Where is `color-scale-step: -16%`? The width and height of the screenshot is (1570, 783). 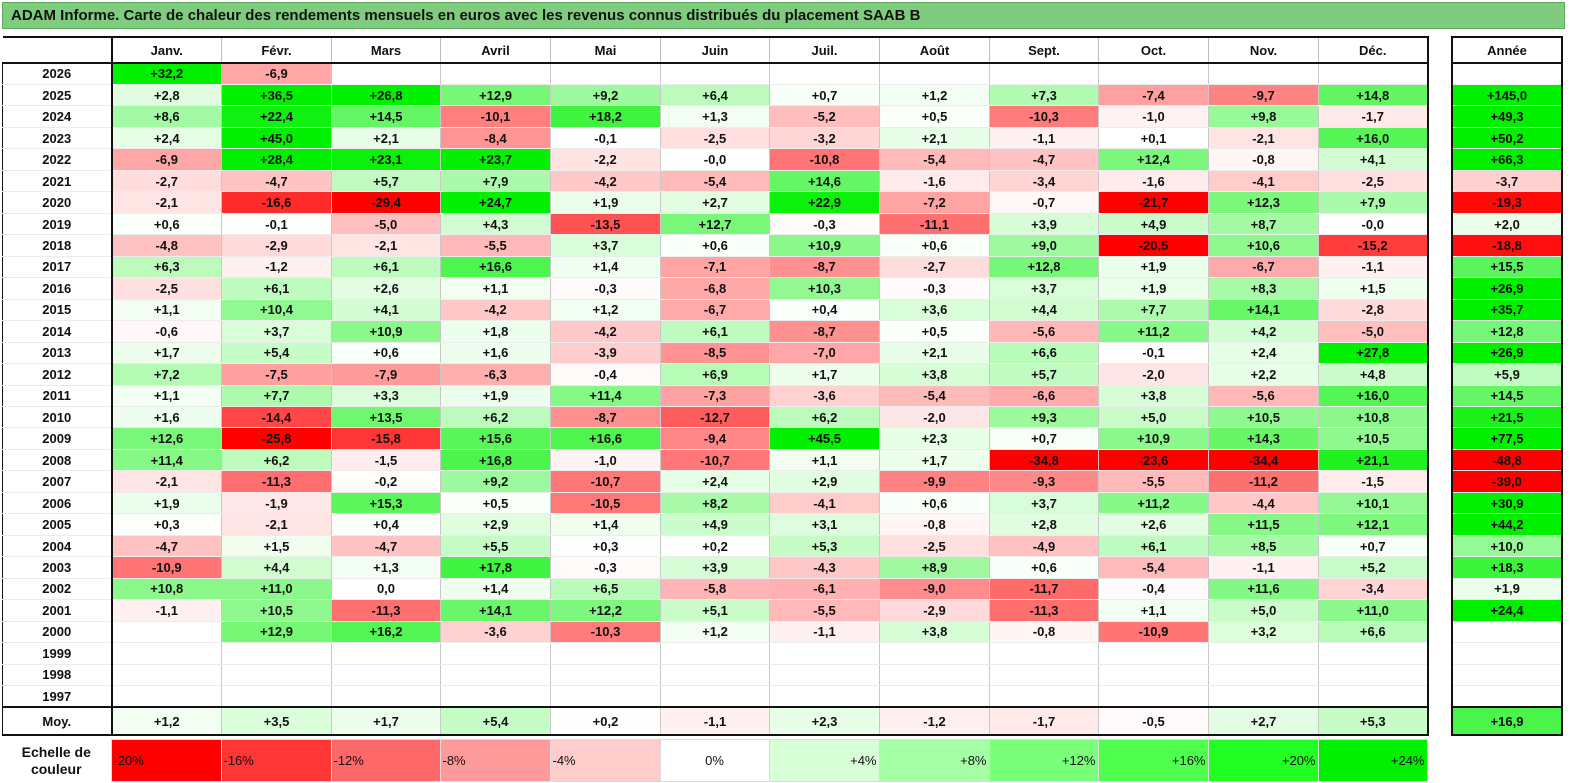
color-scale-step: -16% is located at coordinates (276, 760).